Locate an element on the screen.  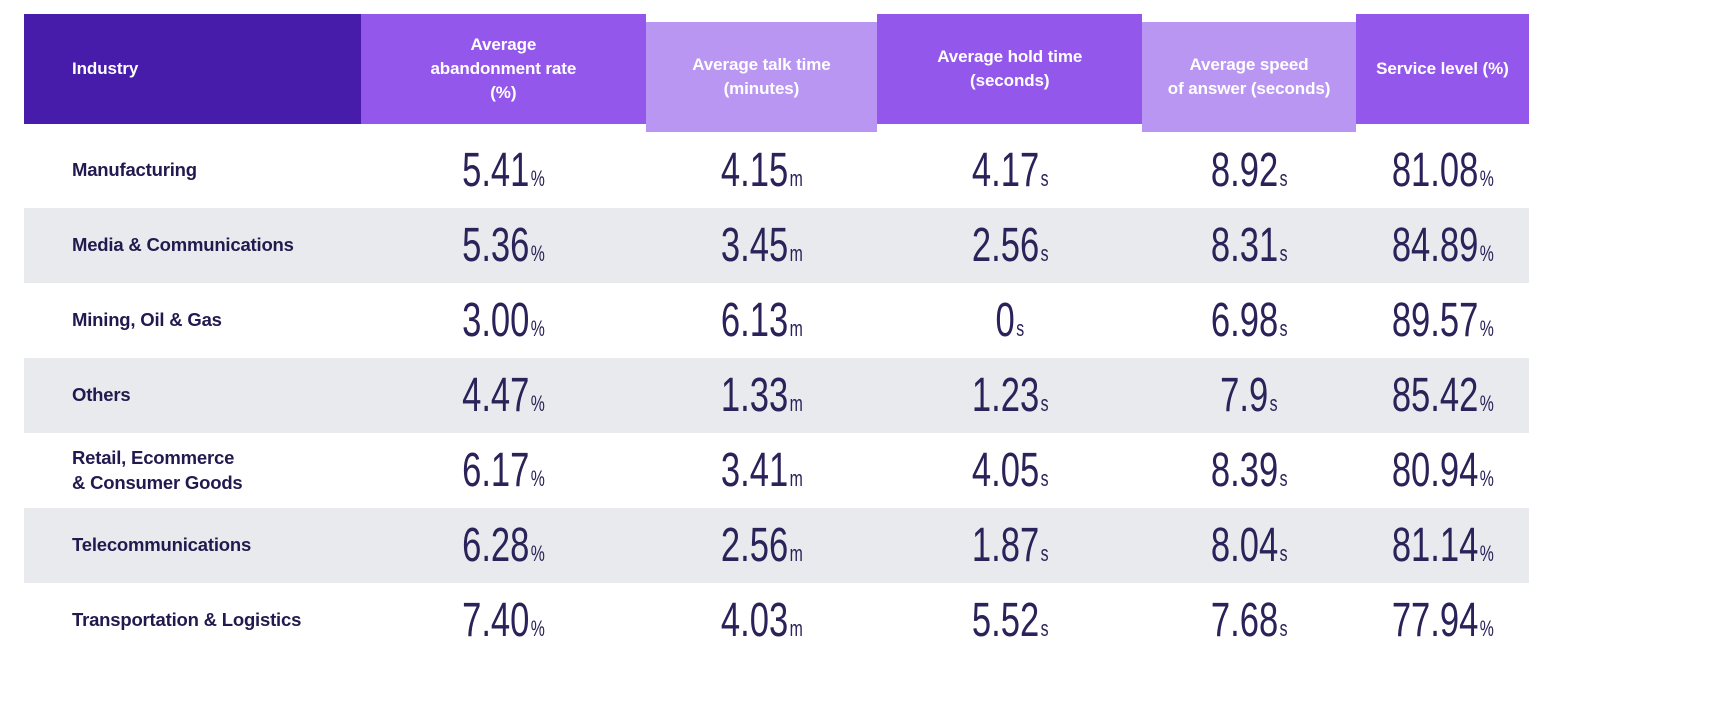
metric-value: 6.98s is located at coordinates (1249, 320).